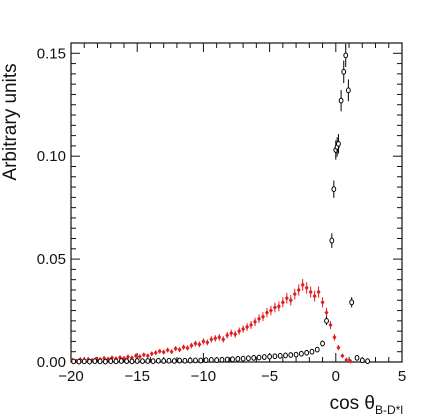 This screenshot has width=425, height=416. I want to click on x-tick-label: −5, so click(269, 376).